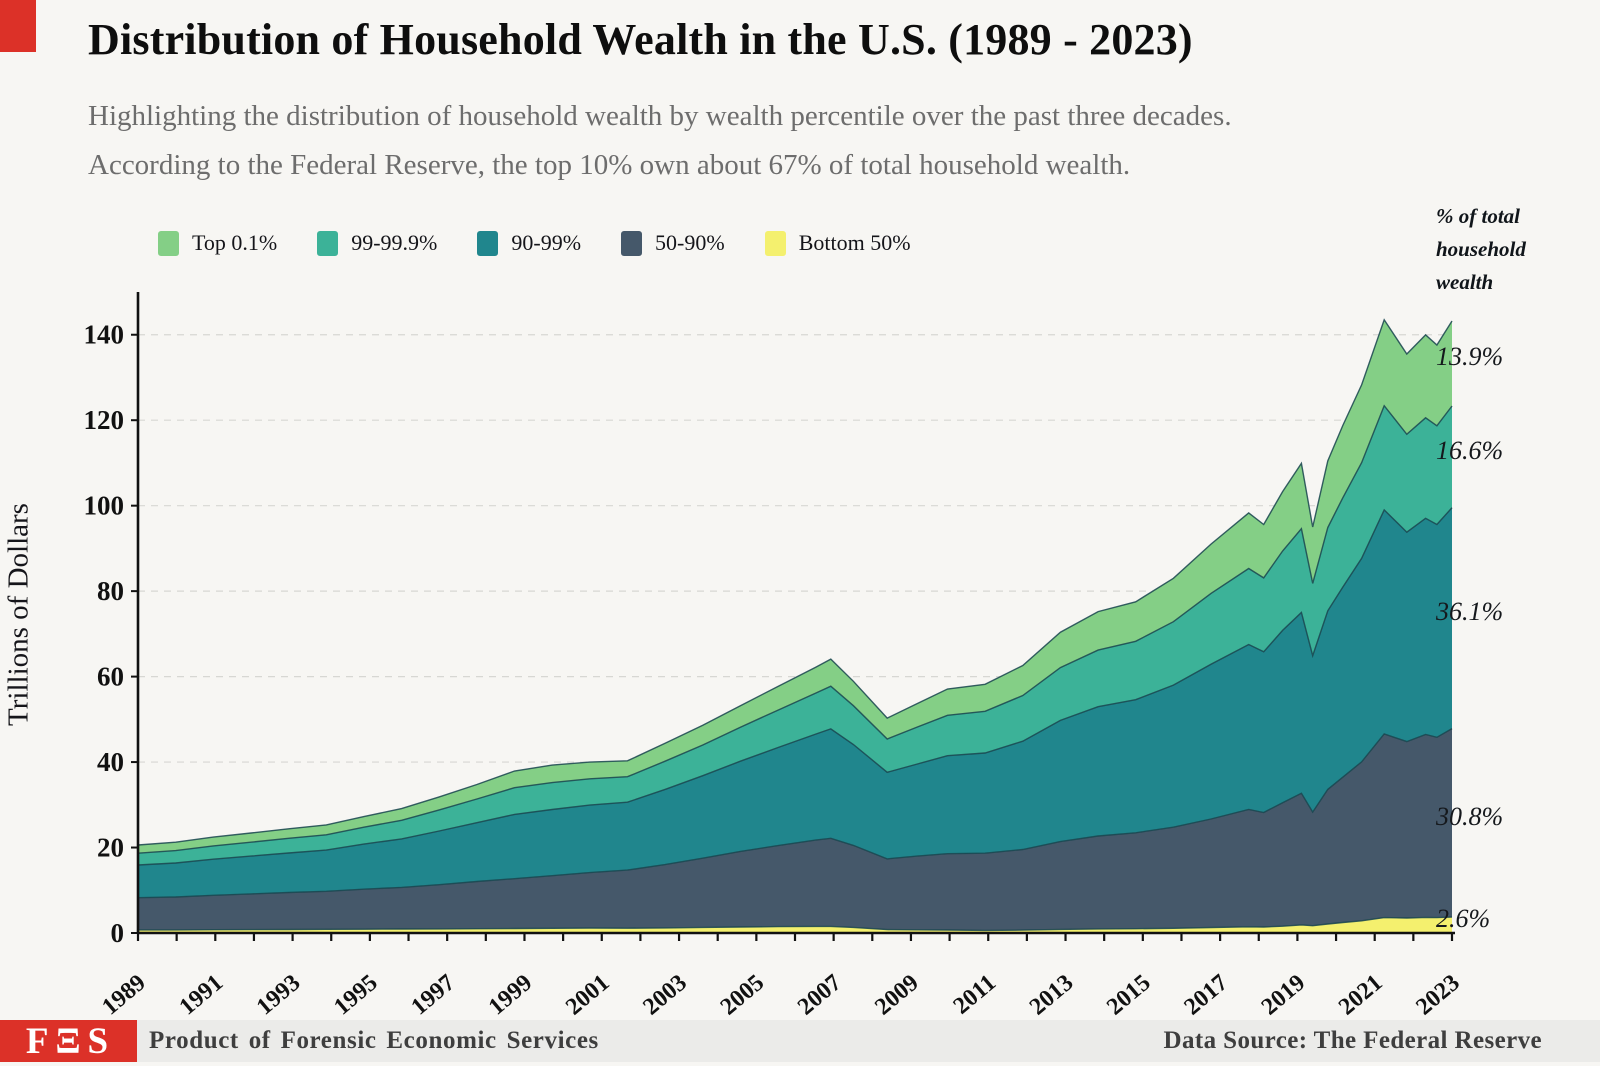  I want to click on annotation-block: % of total household wealth, so click(1498, 249).